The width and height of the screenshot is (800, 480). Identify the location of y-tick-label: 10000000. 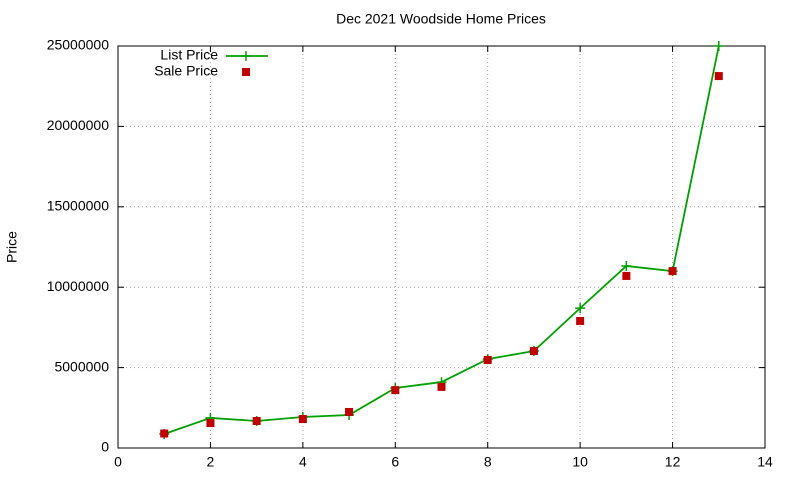
(78, 286).